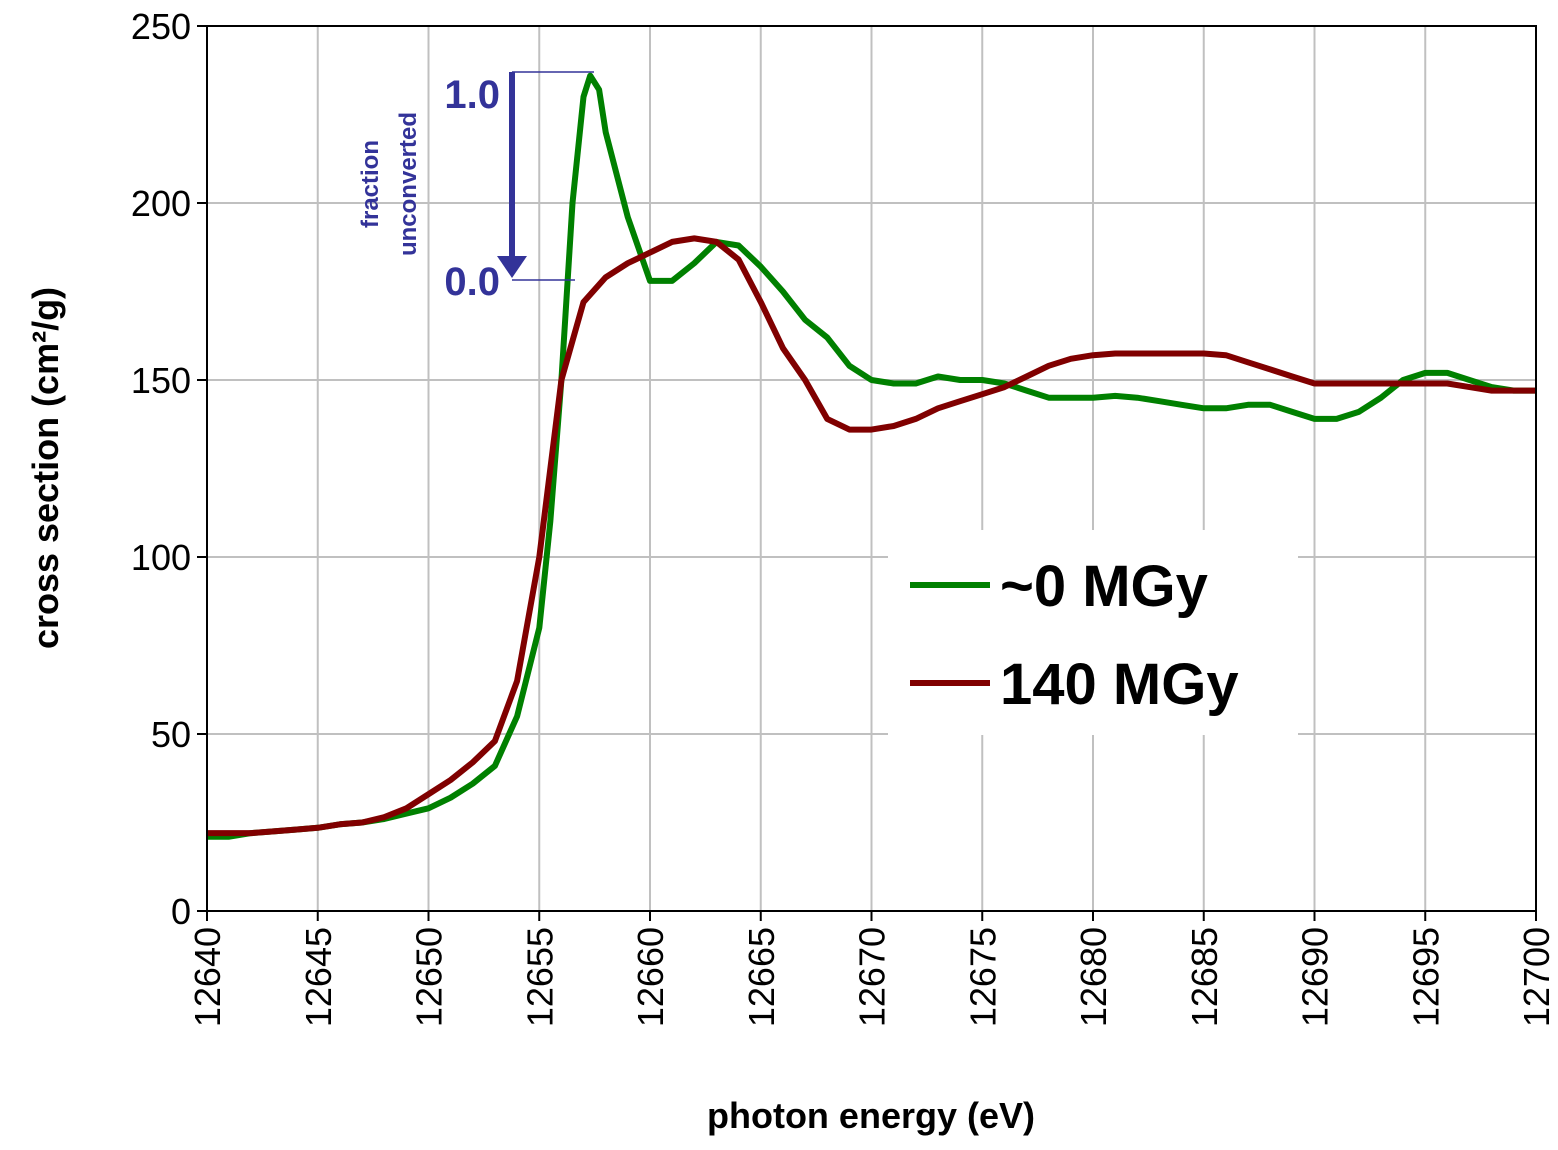 The height and width of the screenshot is (1150, 1558). What do you see at coordinates (539, 977) in the screenshot?
I see `x-tick-label: 12655` at bounding box center [539, 977].